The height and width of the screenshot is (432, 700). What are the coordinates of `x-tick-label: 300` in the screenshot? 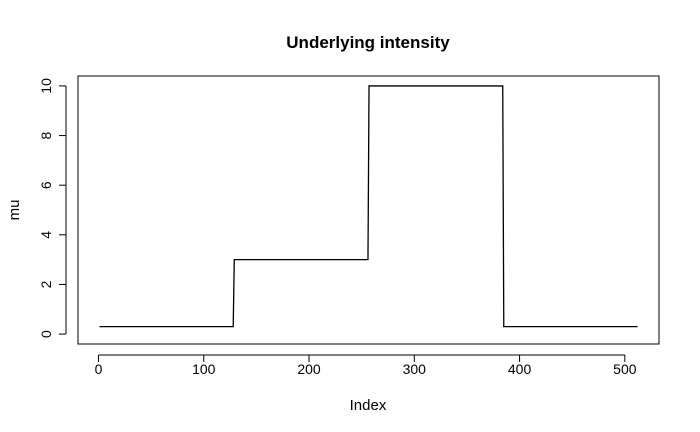 It's located at (415, 369).